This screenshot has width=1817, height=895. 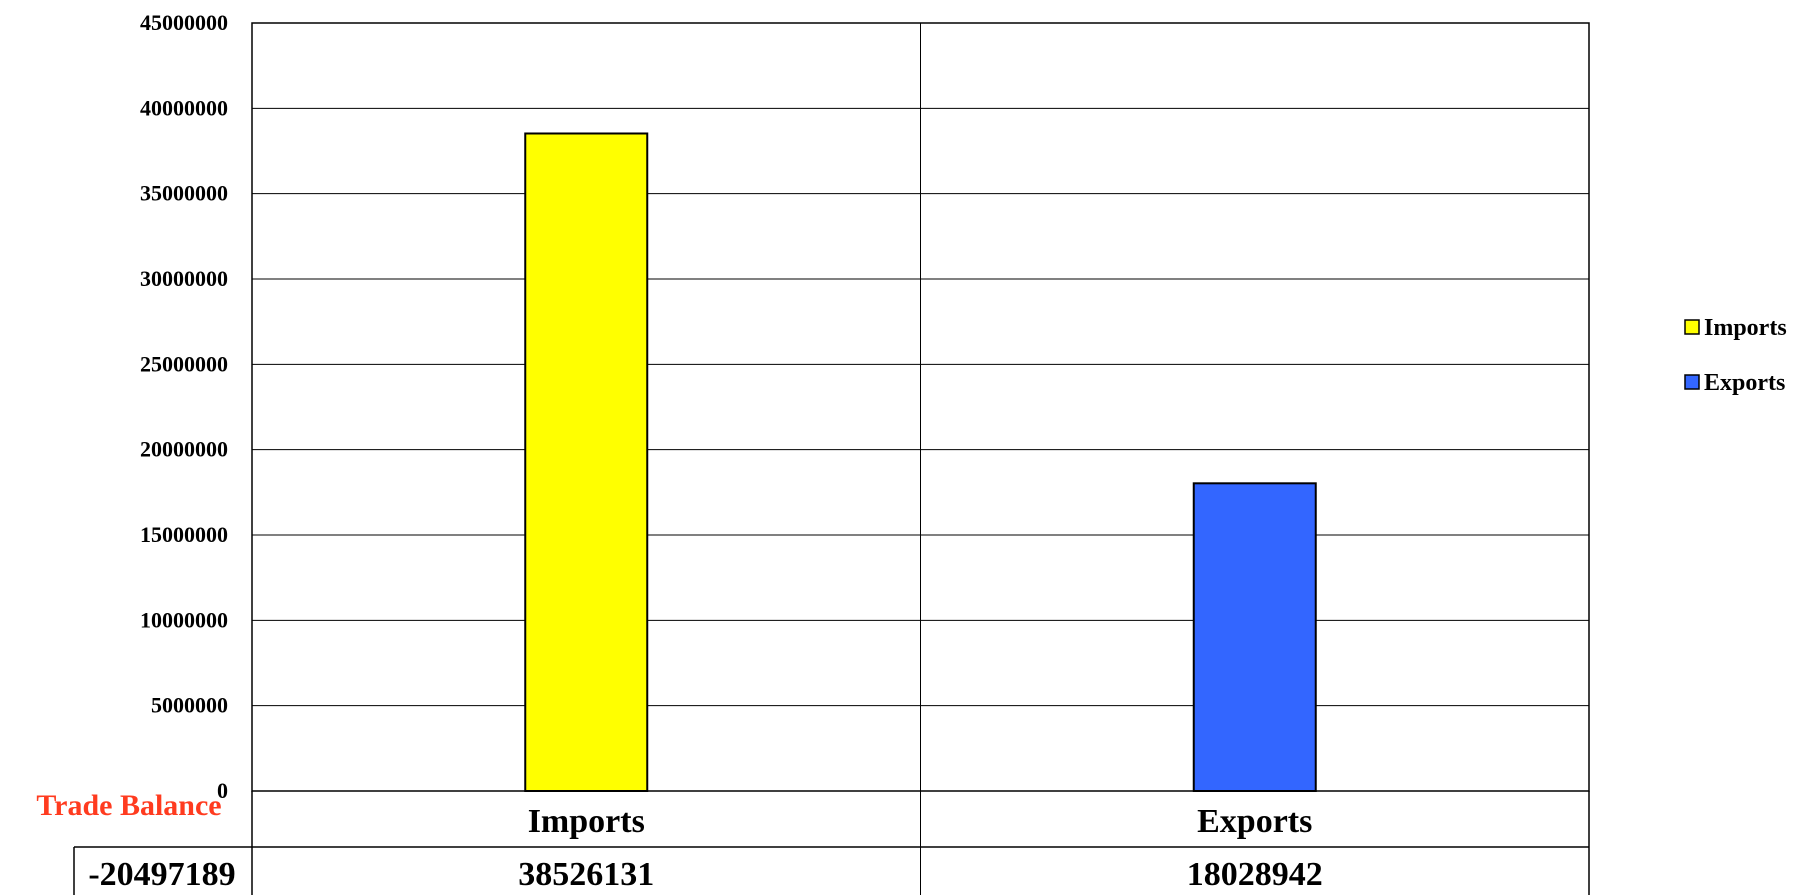 I want to click on y-tick-label: 15000000, so click(x=184, y=534).